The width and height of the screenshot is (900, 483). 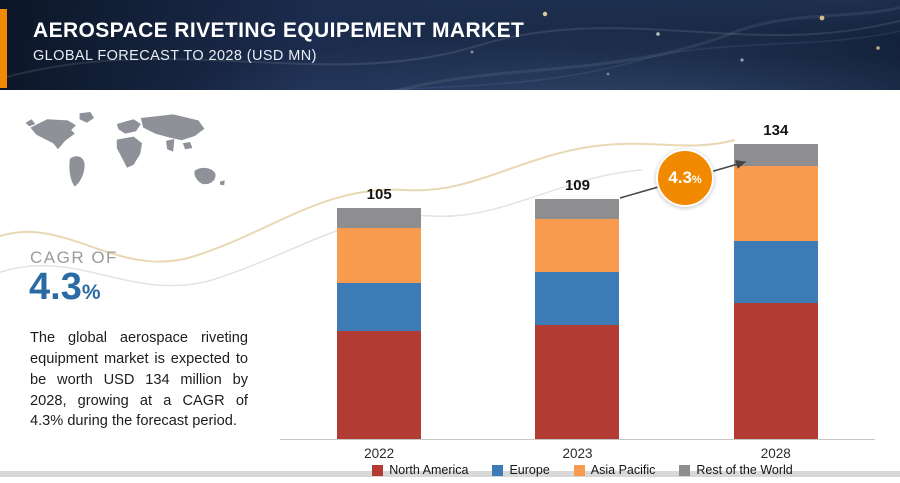 What do you see at coordinates (680, 177) in the screenshot?
I see `growth-badge-value: 4.3` at bounding box center [680, 177].